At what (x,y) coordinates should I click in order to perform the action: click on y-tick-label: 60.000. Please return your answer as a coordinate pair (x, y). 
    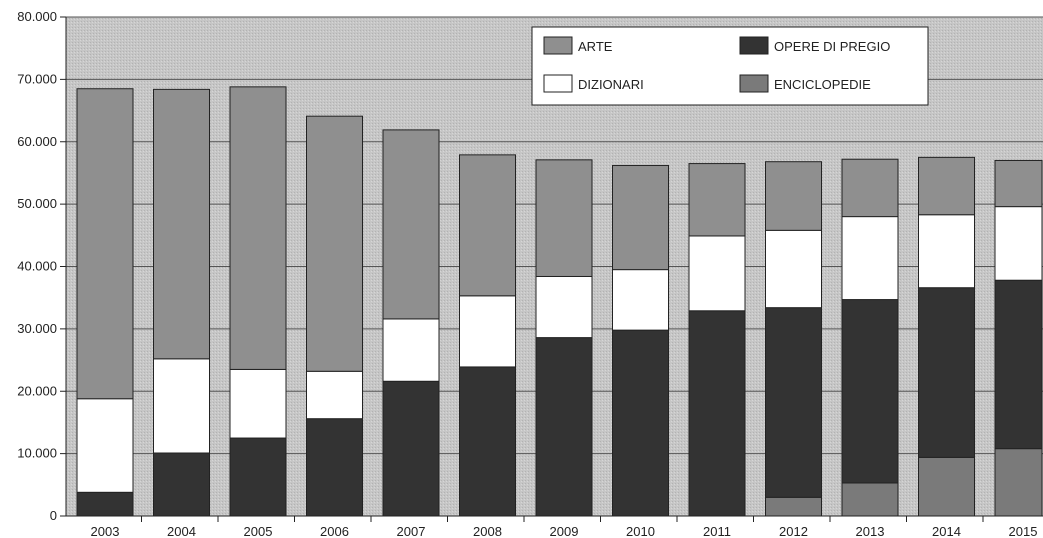
    Looking at the image, I should click on (37, 141).